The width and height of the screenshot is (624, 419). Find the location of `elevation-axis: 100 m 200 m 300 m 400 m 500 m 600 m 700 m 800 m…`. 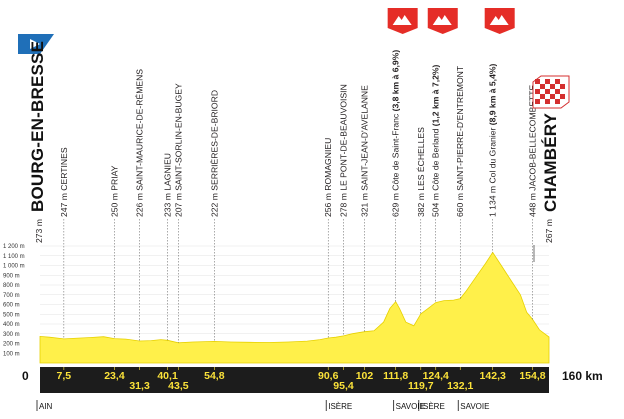

elevation-axis: 100 m 200 m 300 m 400 m 500 m 600 m 700 m 800 m… is located at coordinates (14, 300).